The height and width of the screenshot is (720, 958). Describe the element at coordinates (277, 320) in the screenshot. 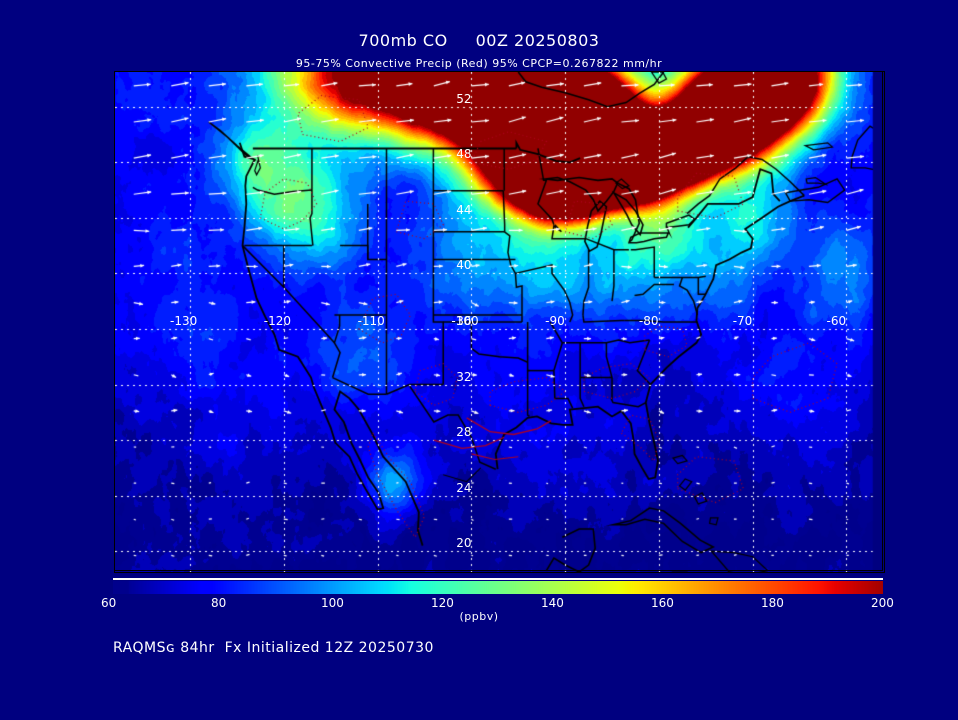

I see `lon-tick-label: -120` at that location.